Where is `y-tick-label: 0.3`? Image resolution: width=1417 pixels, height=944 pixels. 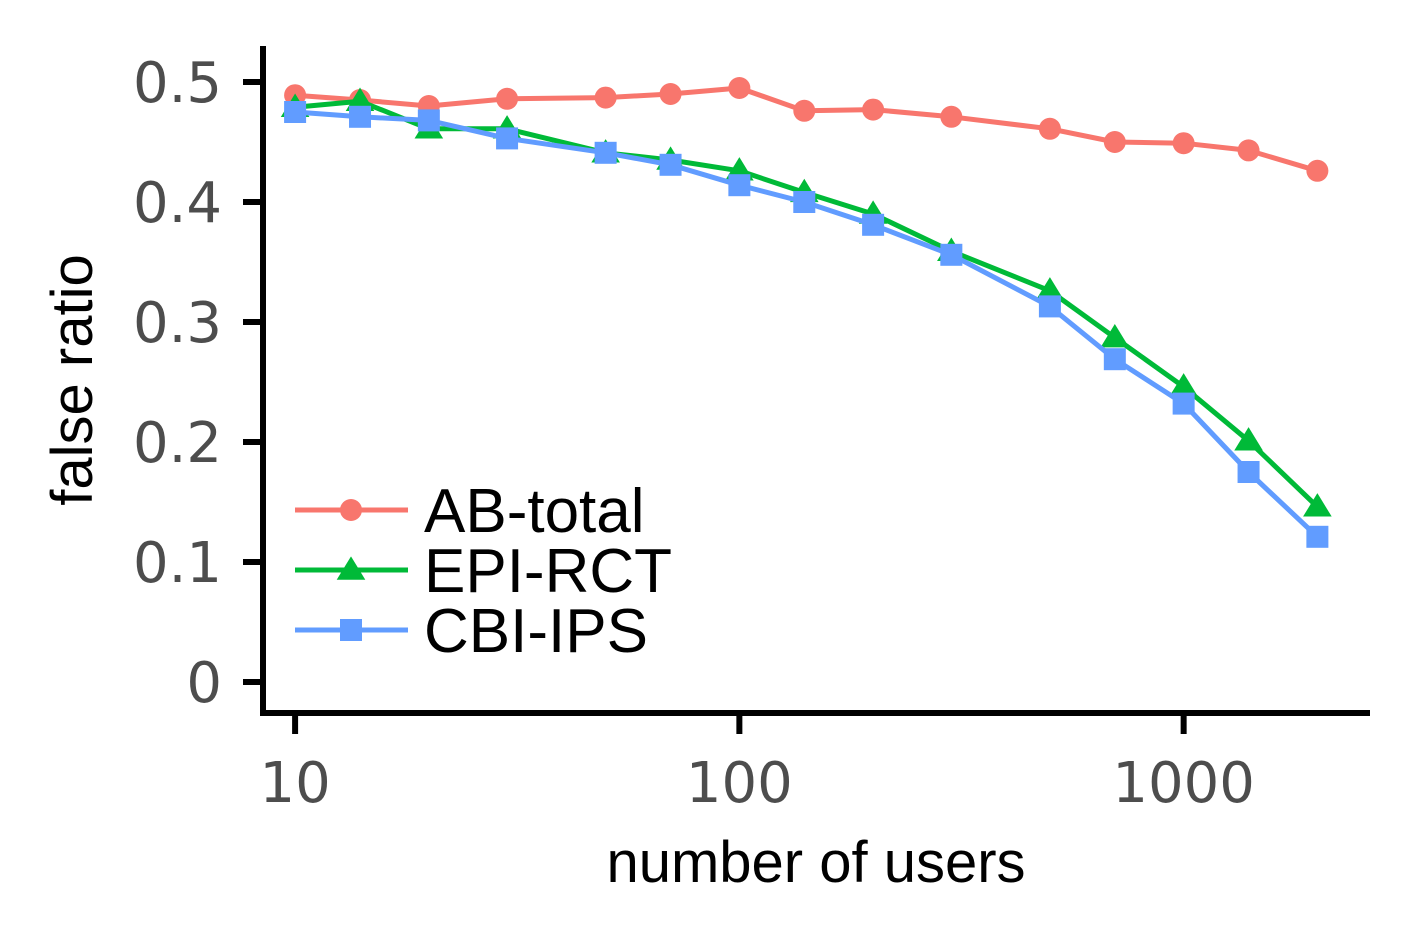 y-tick-label: 0.3 is located at coordinates (177, 323).